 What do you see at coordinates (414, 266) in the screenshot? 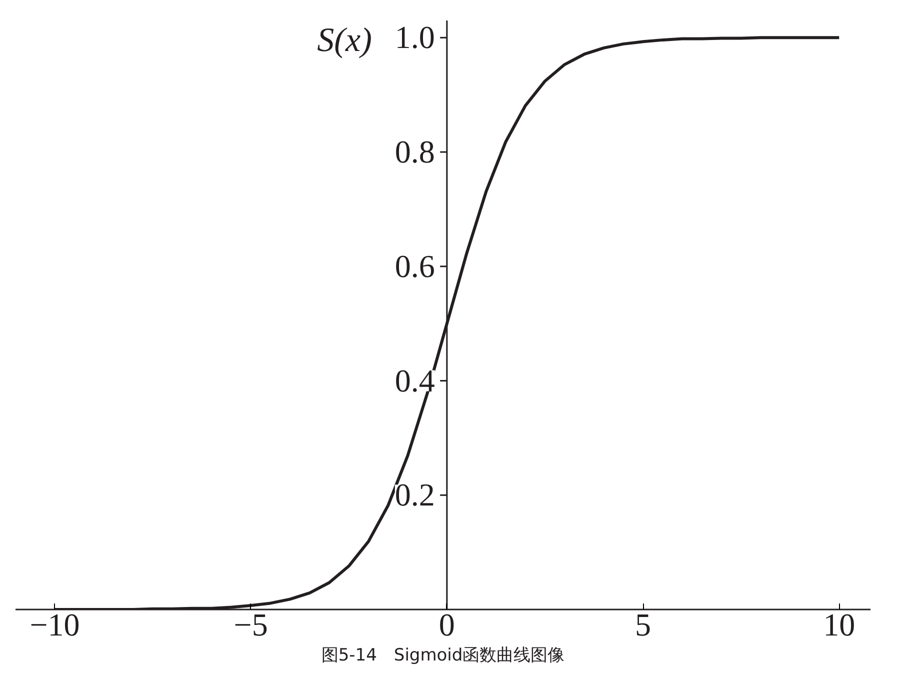
I see `y-tick-label: 0.6` at bounding box center [414, 266].